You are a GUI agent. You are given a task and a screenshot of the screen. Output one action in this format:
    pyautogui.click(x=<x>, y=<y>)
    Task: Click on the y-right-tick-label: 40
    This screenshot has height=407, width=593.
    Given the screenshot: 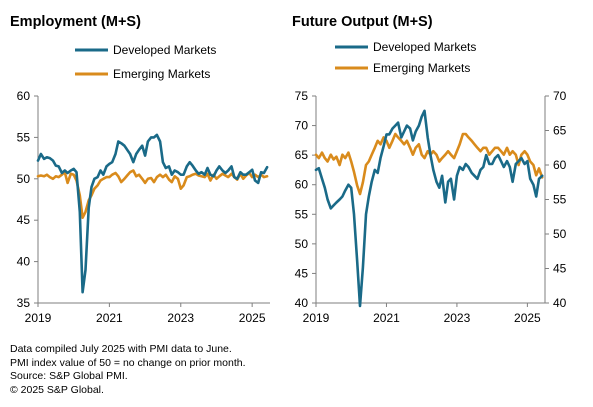 What is the action you would take?
    pyautogui.click(x=560, y=303)
    